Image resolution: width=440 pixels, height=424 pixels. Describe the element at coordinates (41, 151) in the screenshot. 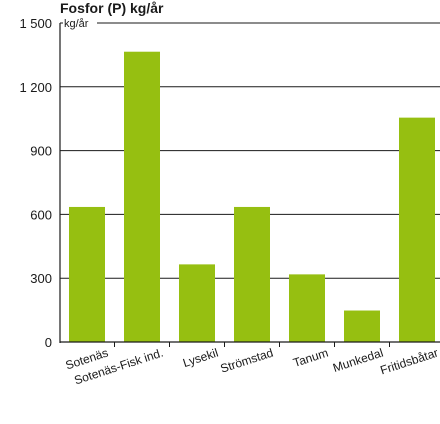

I see `y-tick-label: 900` at that location.